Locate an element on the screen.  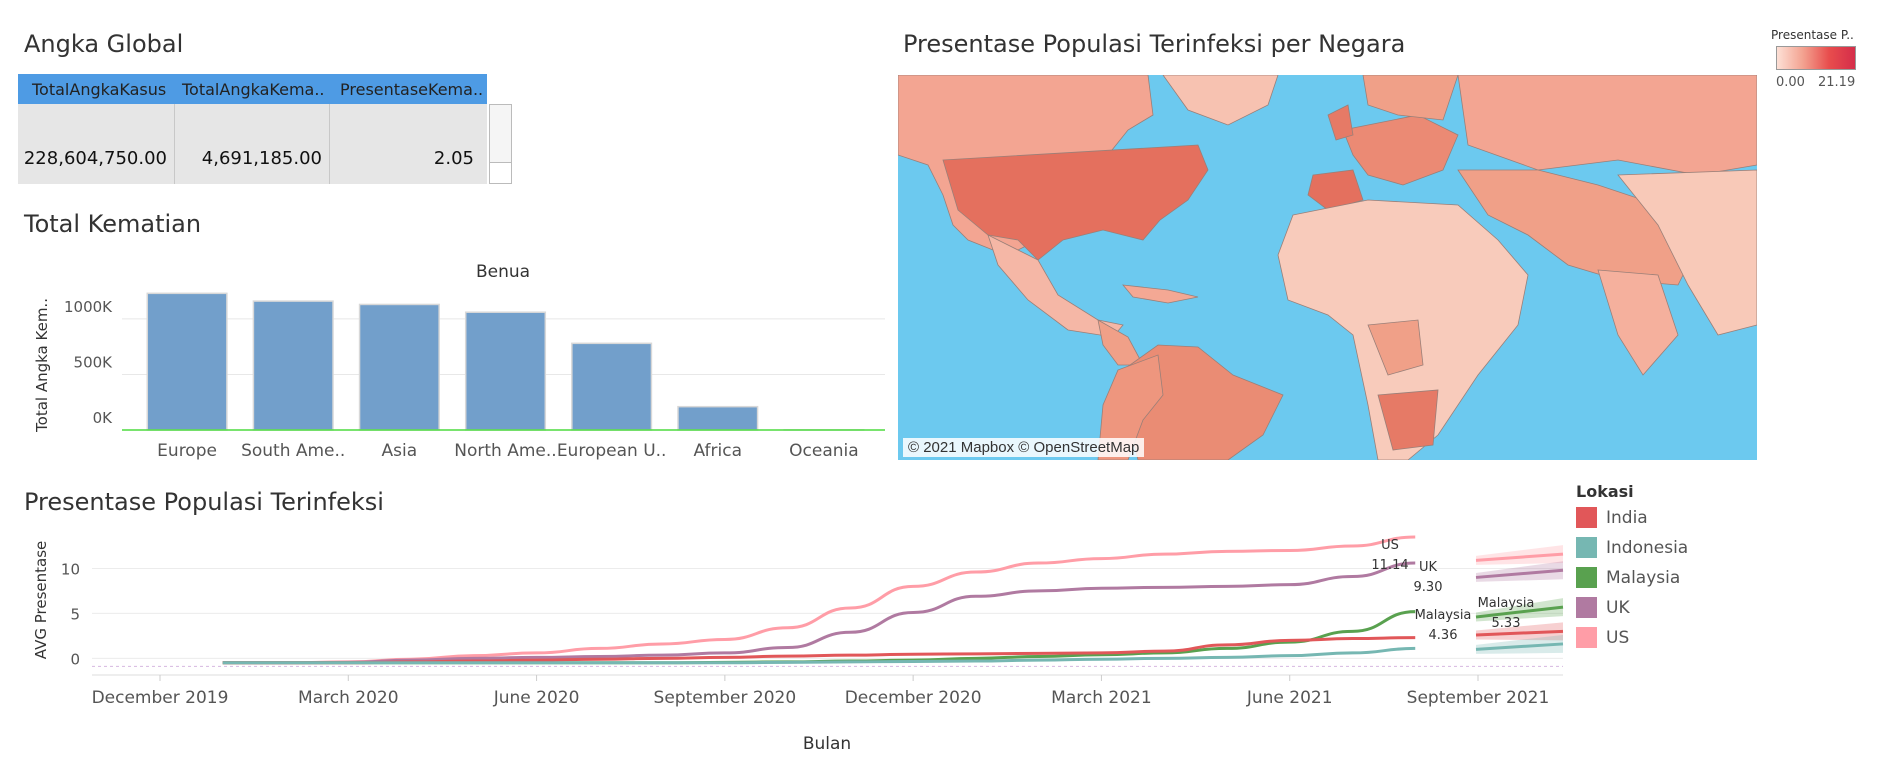
kpi-cell-total-cases: 228,604,750.00 is located at coordinates (96, 144).